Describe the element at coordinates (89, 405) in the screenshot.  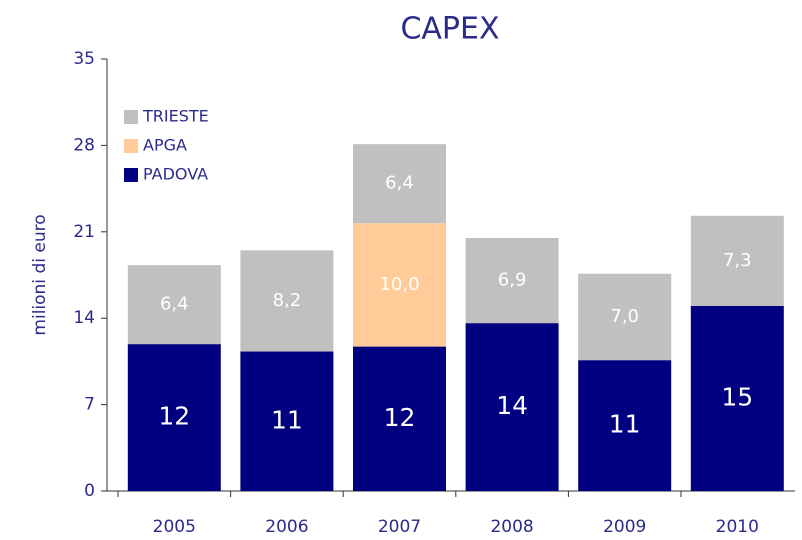
I see `y-tick-label: 7` at that location.